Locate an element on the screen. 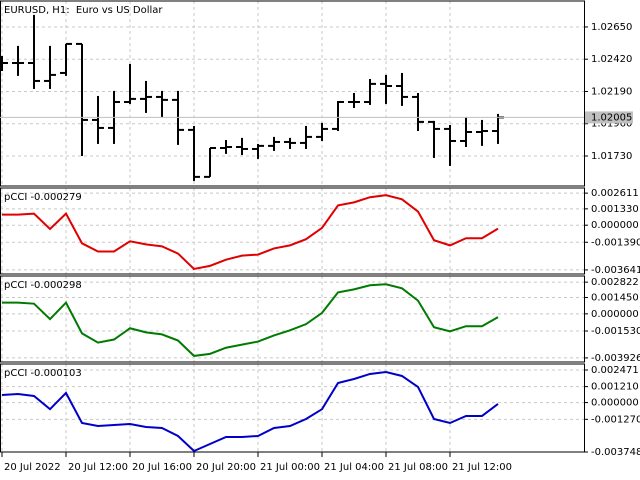 This screenshot has width=640, height=480. y-tick-label: -0.003641 is located at coordinates (615, 270).